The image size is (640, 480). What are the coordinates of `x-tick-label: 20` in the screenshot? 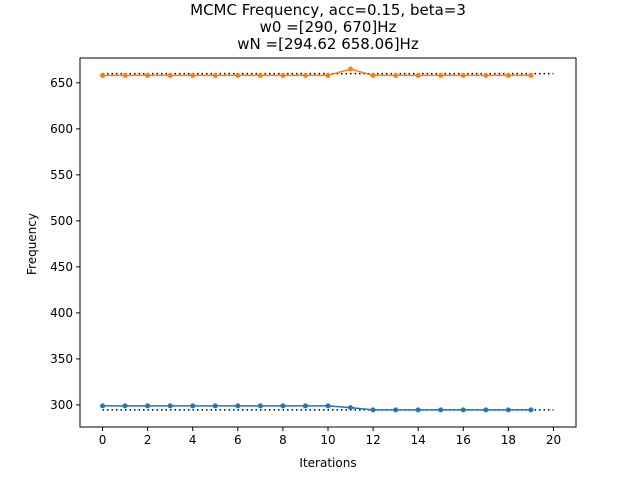 It's located at (553, 440).